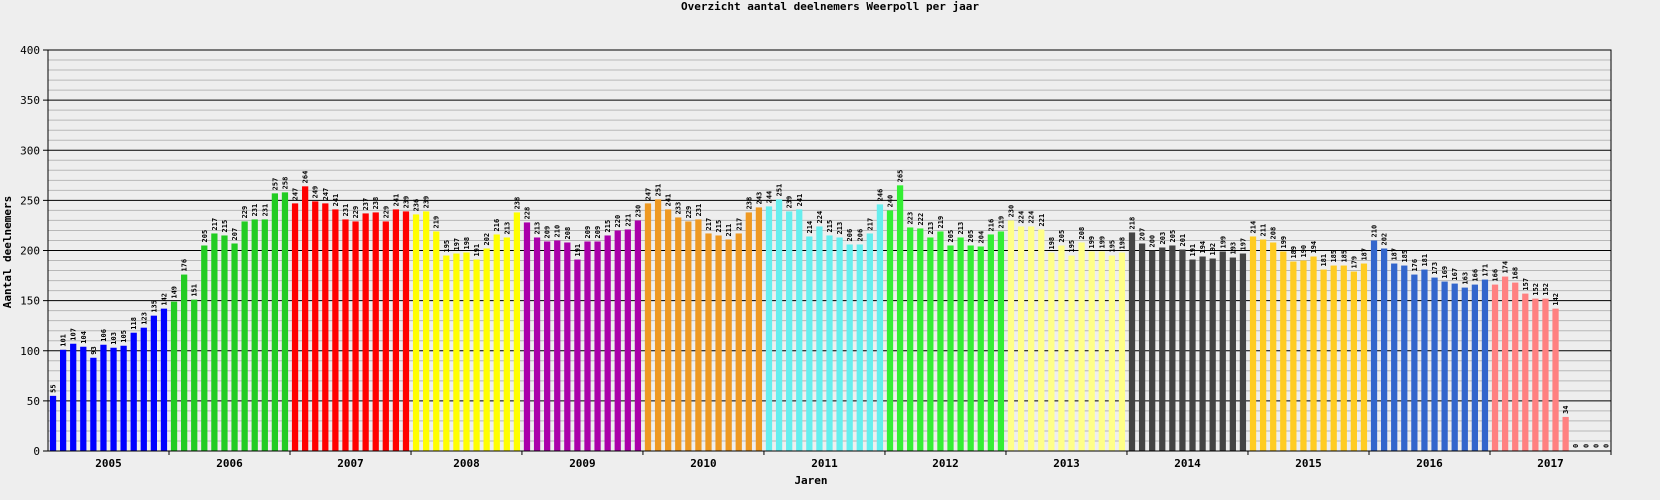 The image size is (1660, 500). I want to click on data-label: 241, so click(396, 200).